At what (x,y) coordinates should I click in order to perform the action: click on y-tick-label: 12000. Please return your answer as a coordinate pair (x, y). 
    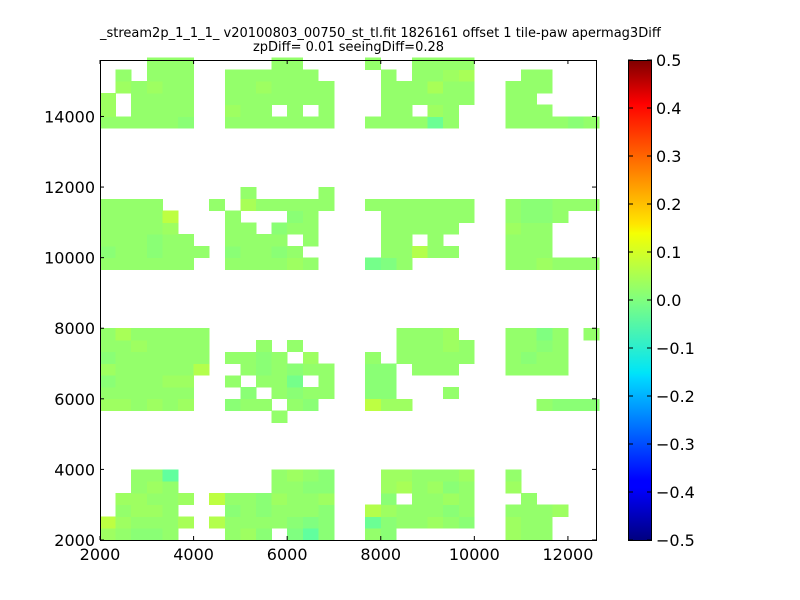
    Looking at the image, I should click on (69, 187).